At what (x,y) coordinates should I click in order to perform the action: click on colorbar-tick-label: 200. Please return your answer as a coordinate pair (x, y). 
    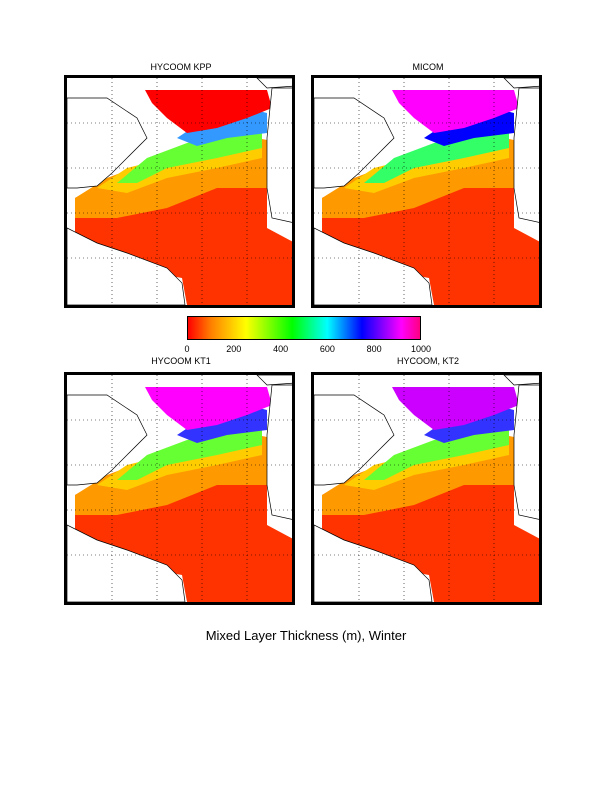
    Looking at the image, I should click on (234, 349).